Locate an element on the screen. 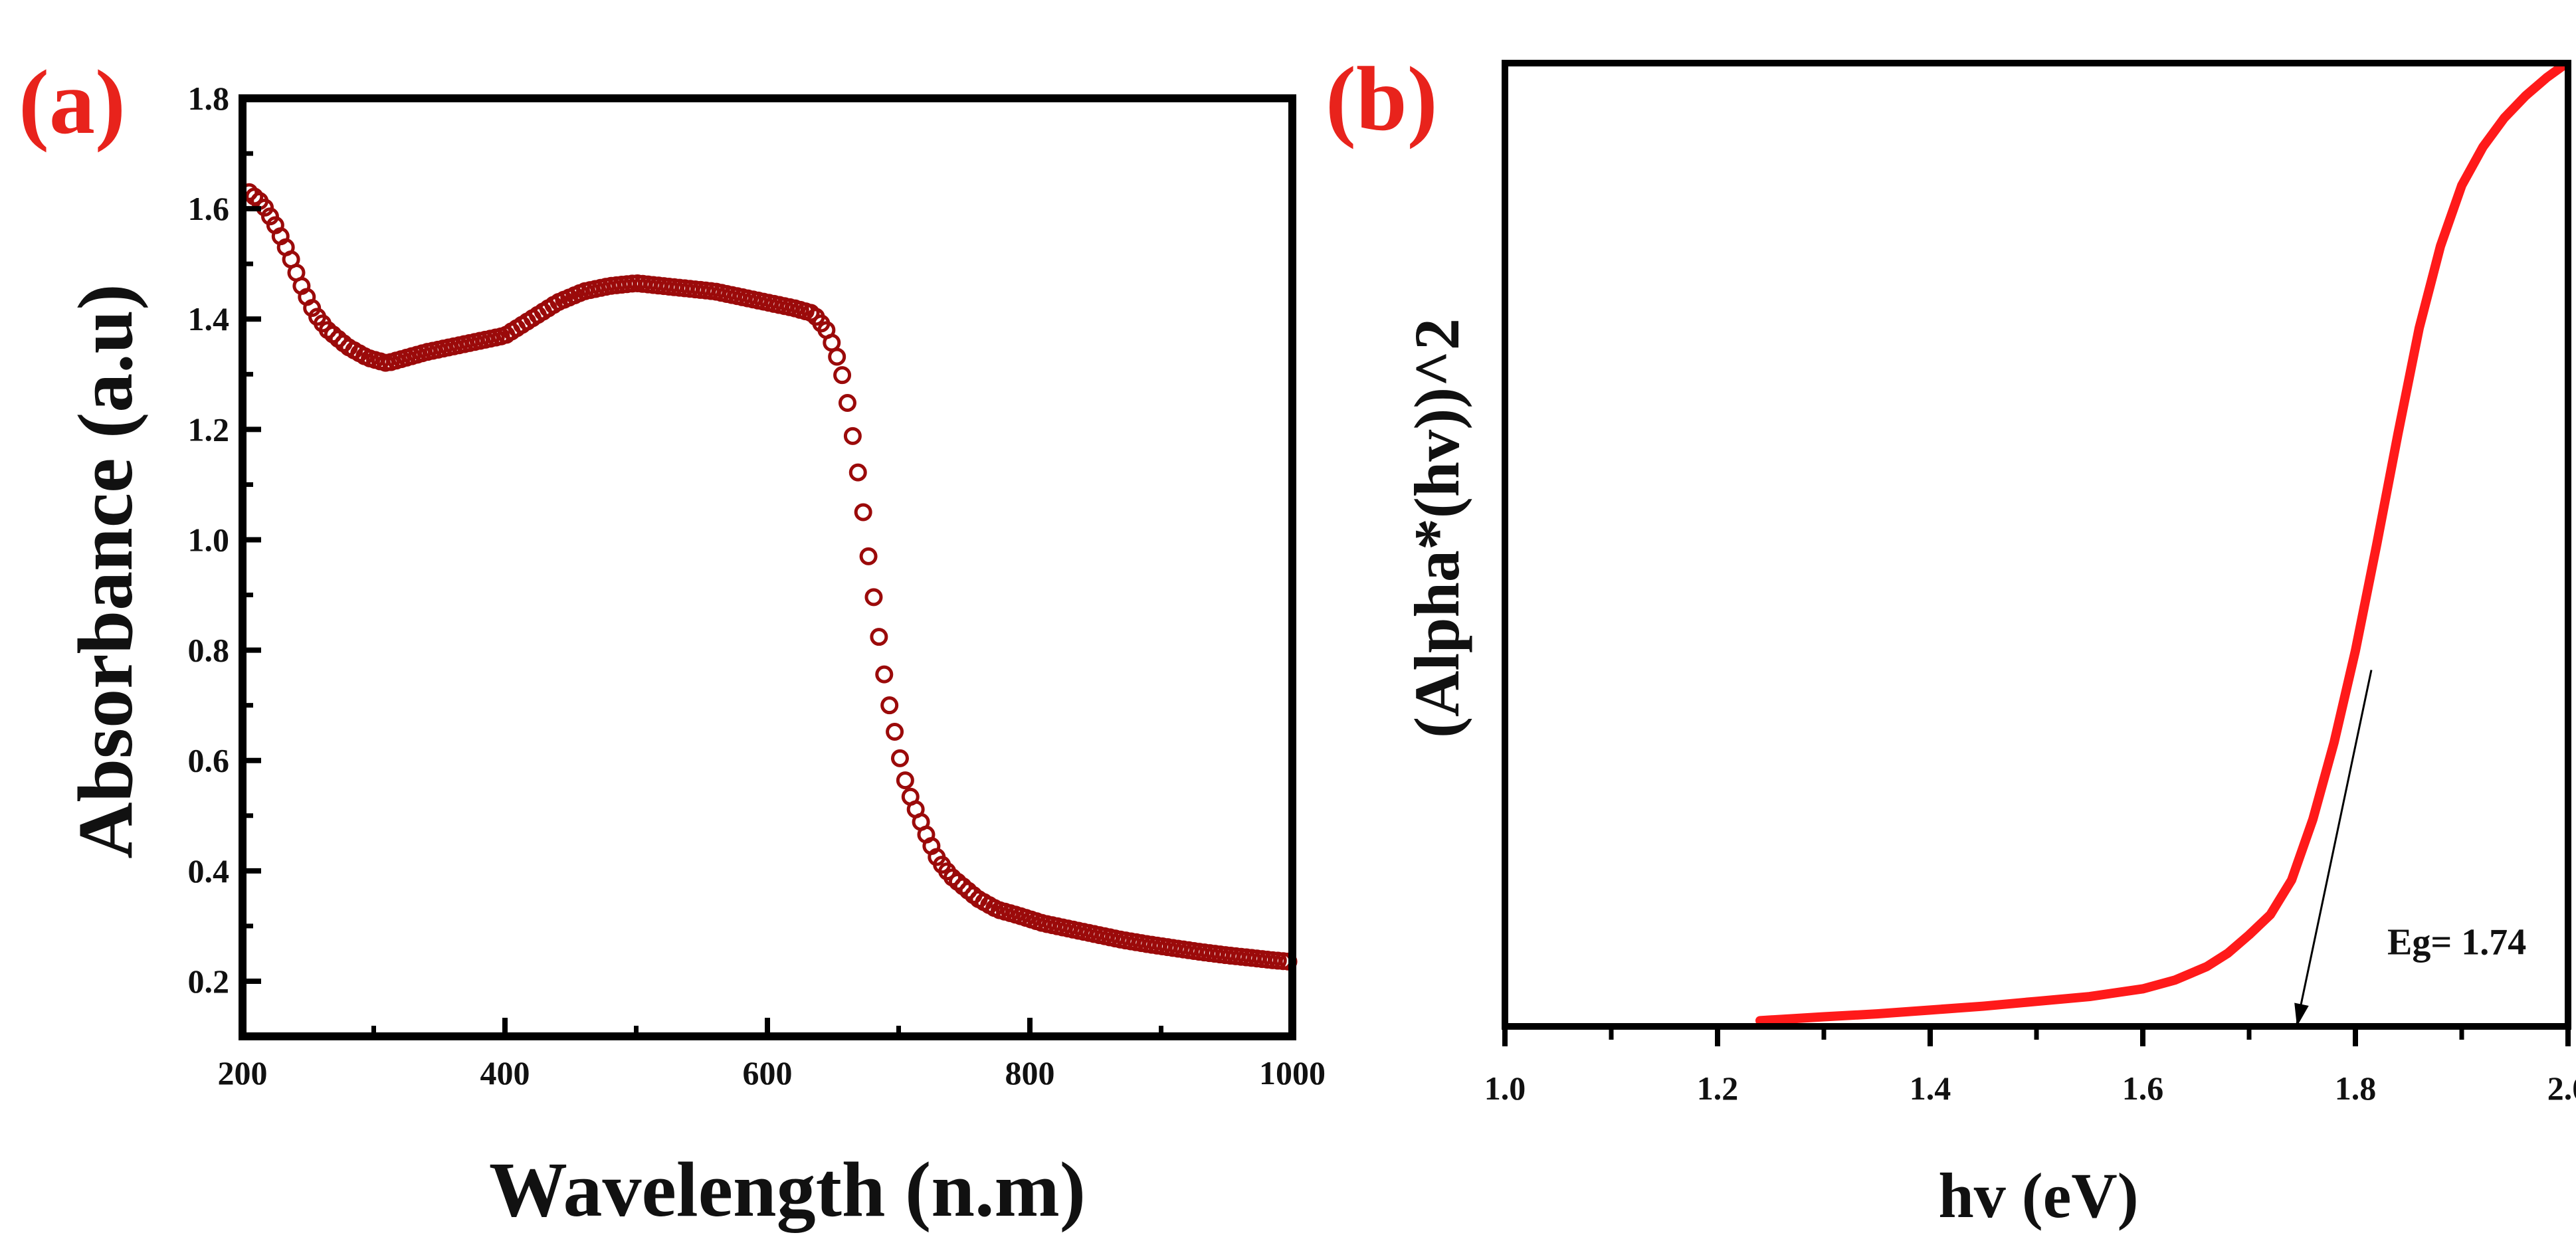  tangent-line is located at coordinates (2334, 847).